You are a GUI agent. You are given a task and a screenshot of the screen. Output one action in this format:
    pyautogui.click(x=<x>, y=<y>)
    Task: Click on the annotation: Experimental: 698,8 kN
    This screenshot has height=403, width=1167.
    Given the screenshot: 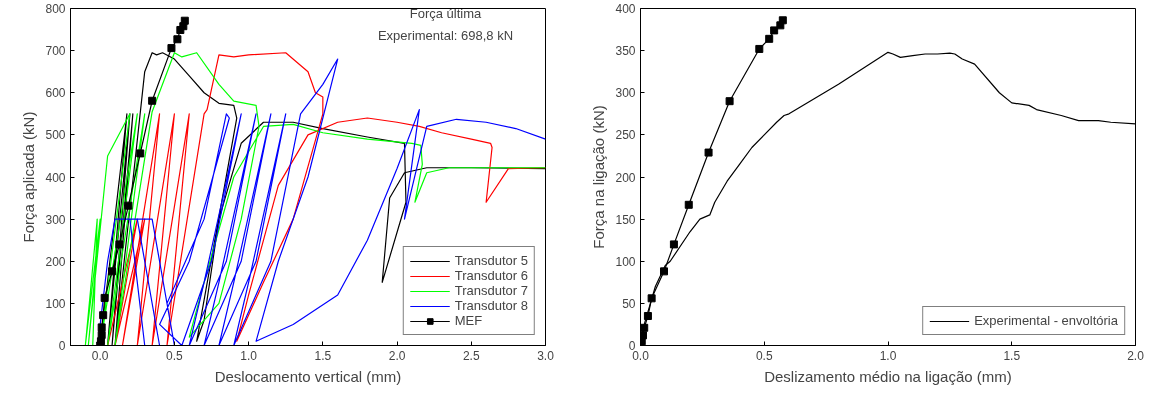 What is the action you would take?
    pyautogui.click(x=445, y=35)
    